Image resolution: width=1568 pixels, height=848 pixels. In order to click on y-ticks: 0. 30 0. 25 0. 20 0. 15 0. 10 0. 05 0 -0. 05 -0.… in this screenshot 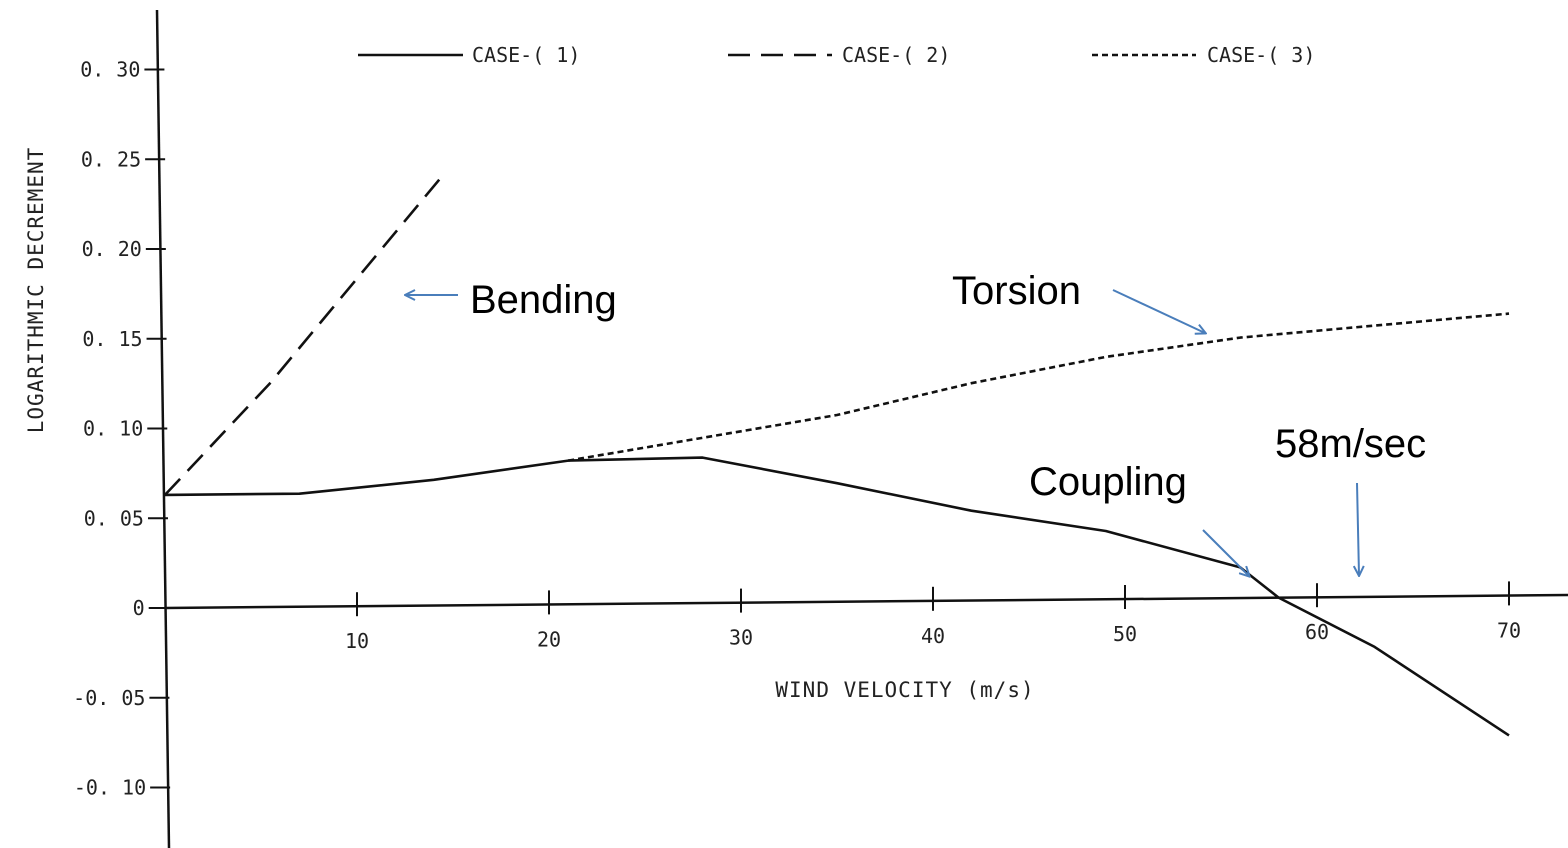, I will do `click(122, 429)`.